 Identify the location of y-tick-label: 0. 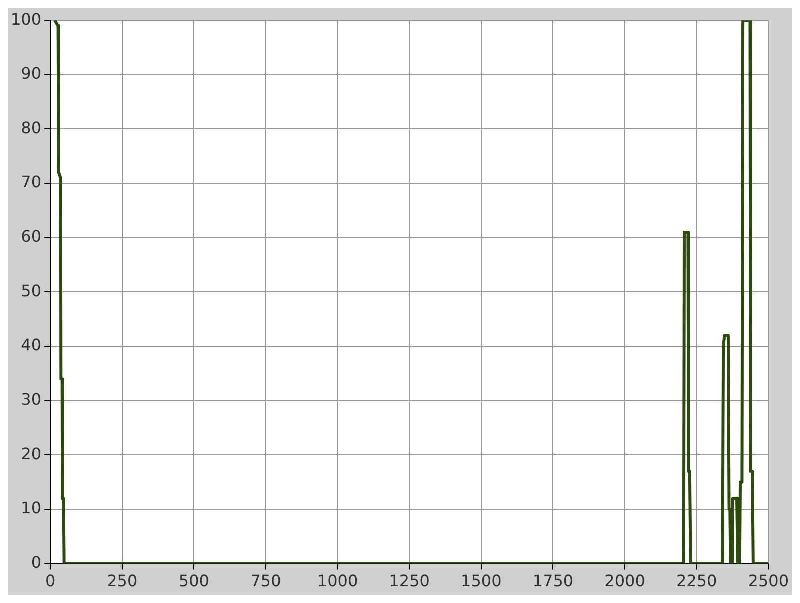
(36, 562).